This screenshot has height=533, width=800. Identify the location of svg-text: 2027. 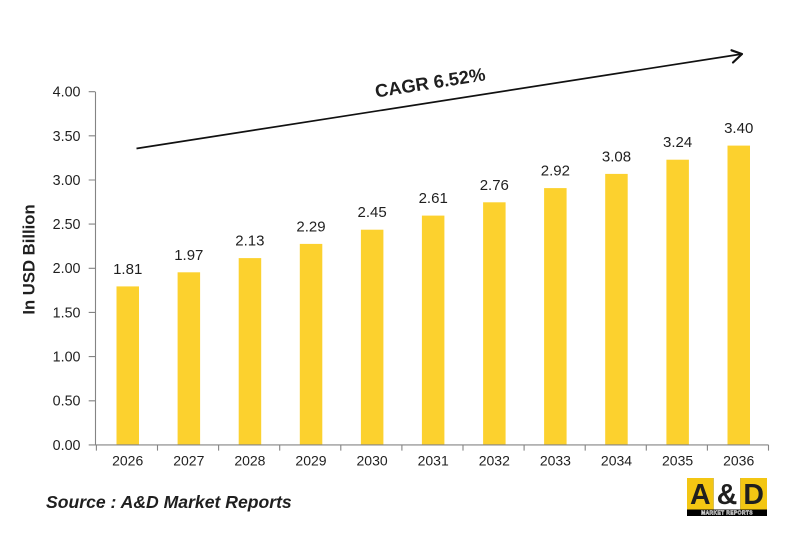
(188, 461).